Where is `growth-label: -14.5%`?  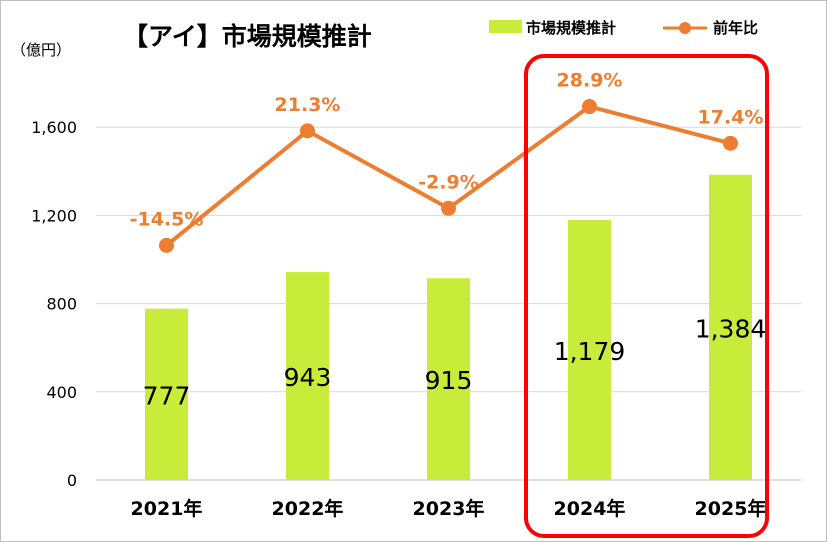
growth-label: -14.5% is located at coordinates (167, 219).